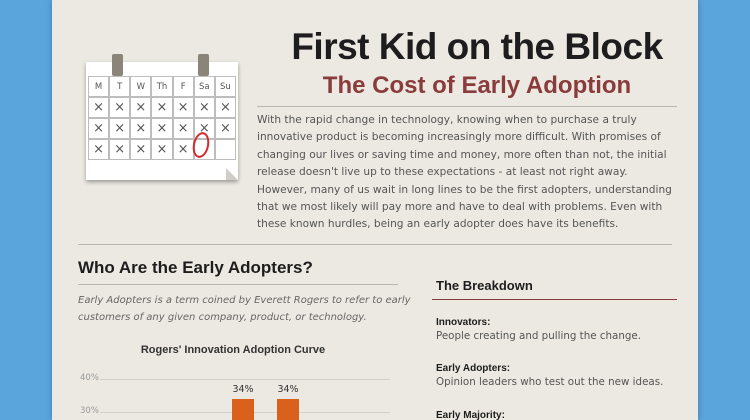  What do you see at coordinates (477, 85) in the screenshot?
I see `page-subtitle: The Cost of Early Adoption` at bounding box center [477, 85].